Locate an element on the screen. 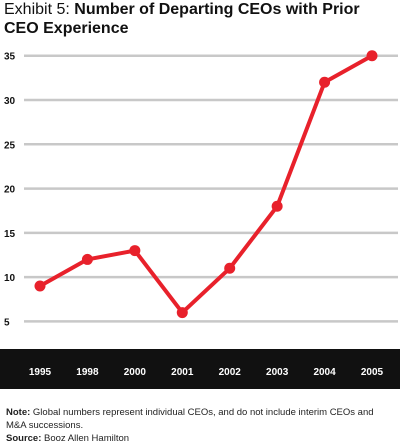 This screenshot has width=400, height=446. y-tick-label: 10 is located at coordinates (10, 278).